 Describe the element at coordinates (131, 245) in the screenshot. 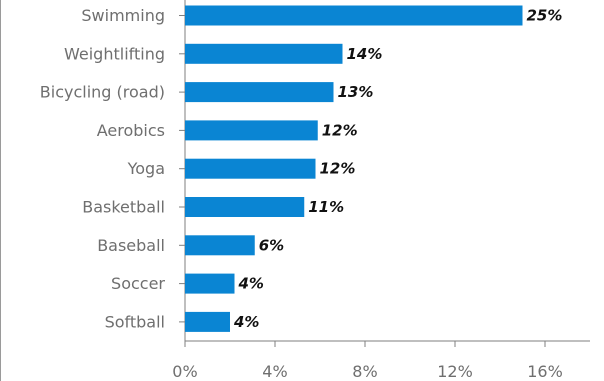

I see `category-label-baseball: Baseball` at that location.